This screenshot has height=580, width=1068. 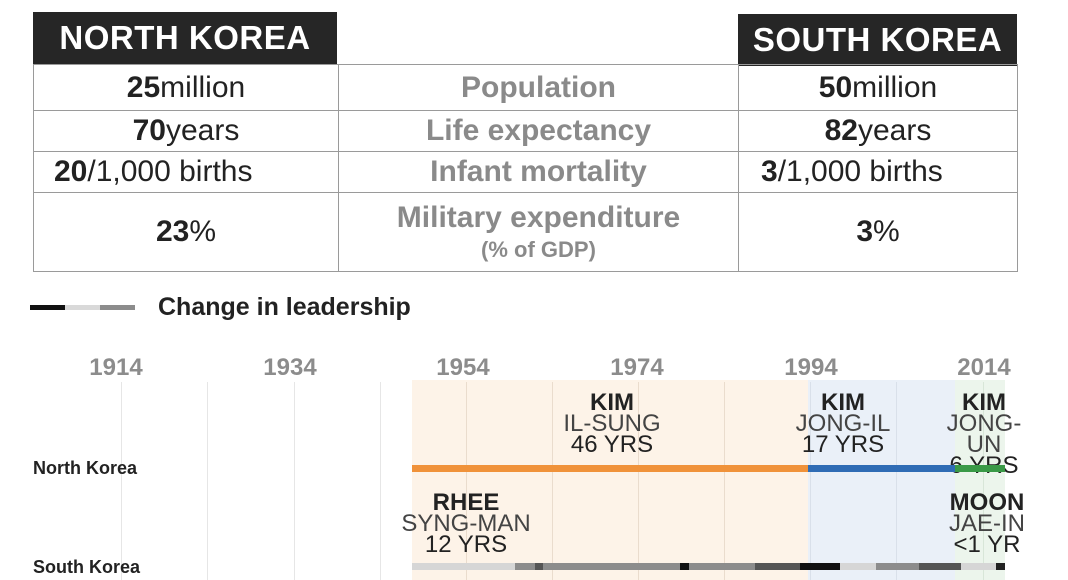 What do you see at coordinates (980, 468) in the screenshot?
I see `north-bar-kim-jong-un` at bounding box center [980, 468].